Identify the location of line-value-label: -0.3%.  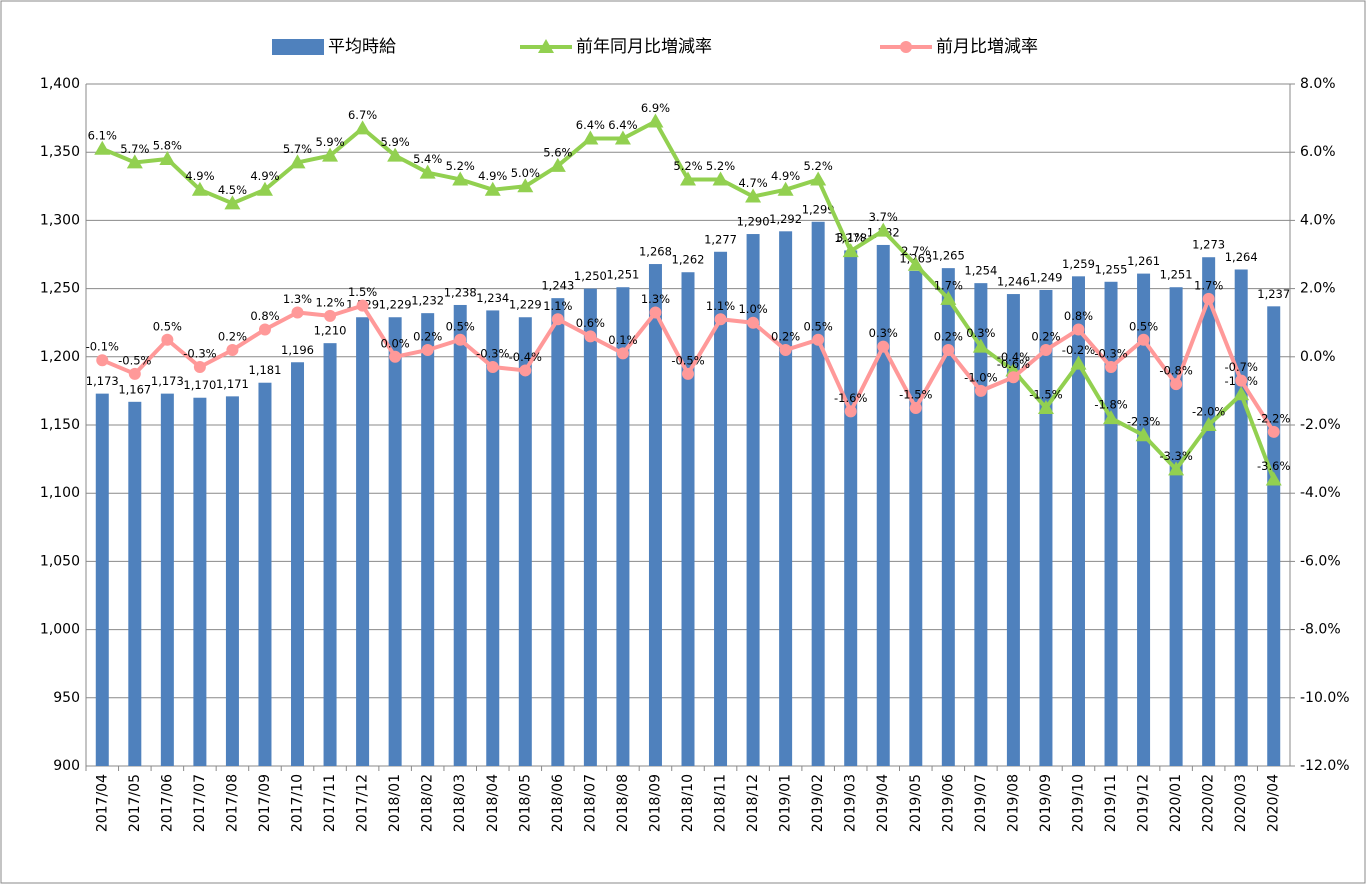
(1110, 354).